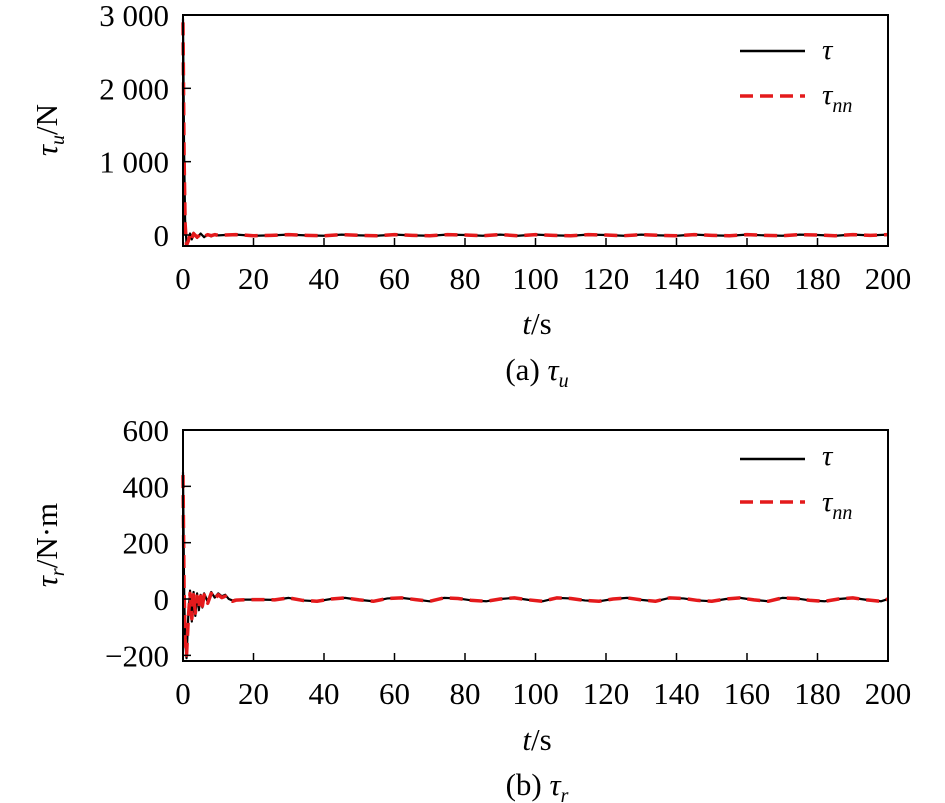  What do you see at coordinates (253, 693) in the screenshot?
I see `panel-b-x-tick-label: 20` at bounding box center [253, 693].